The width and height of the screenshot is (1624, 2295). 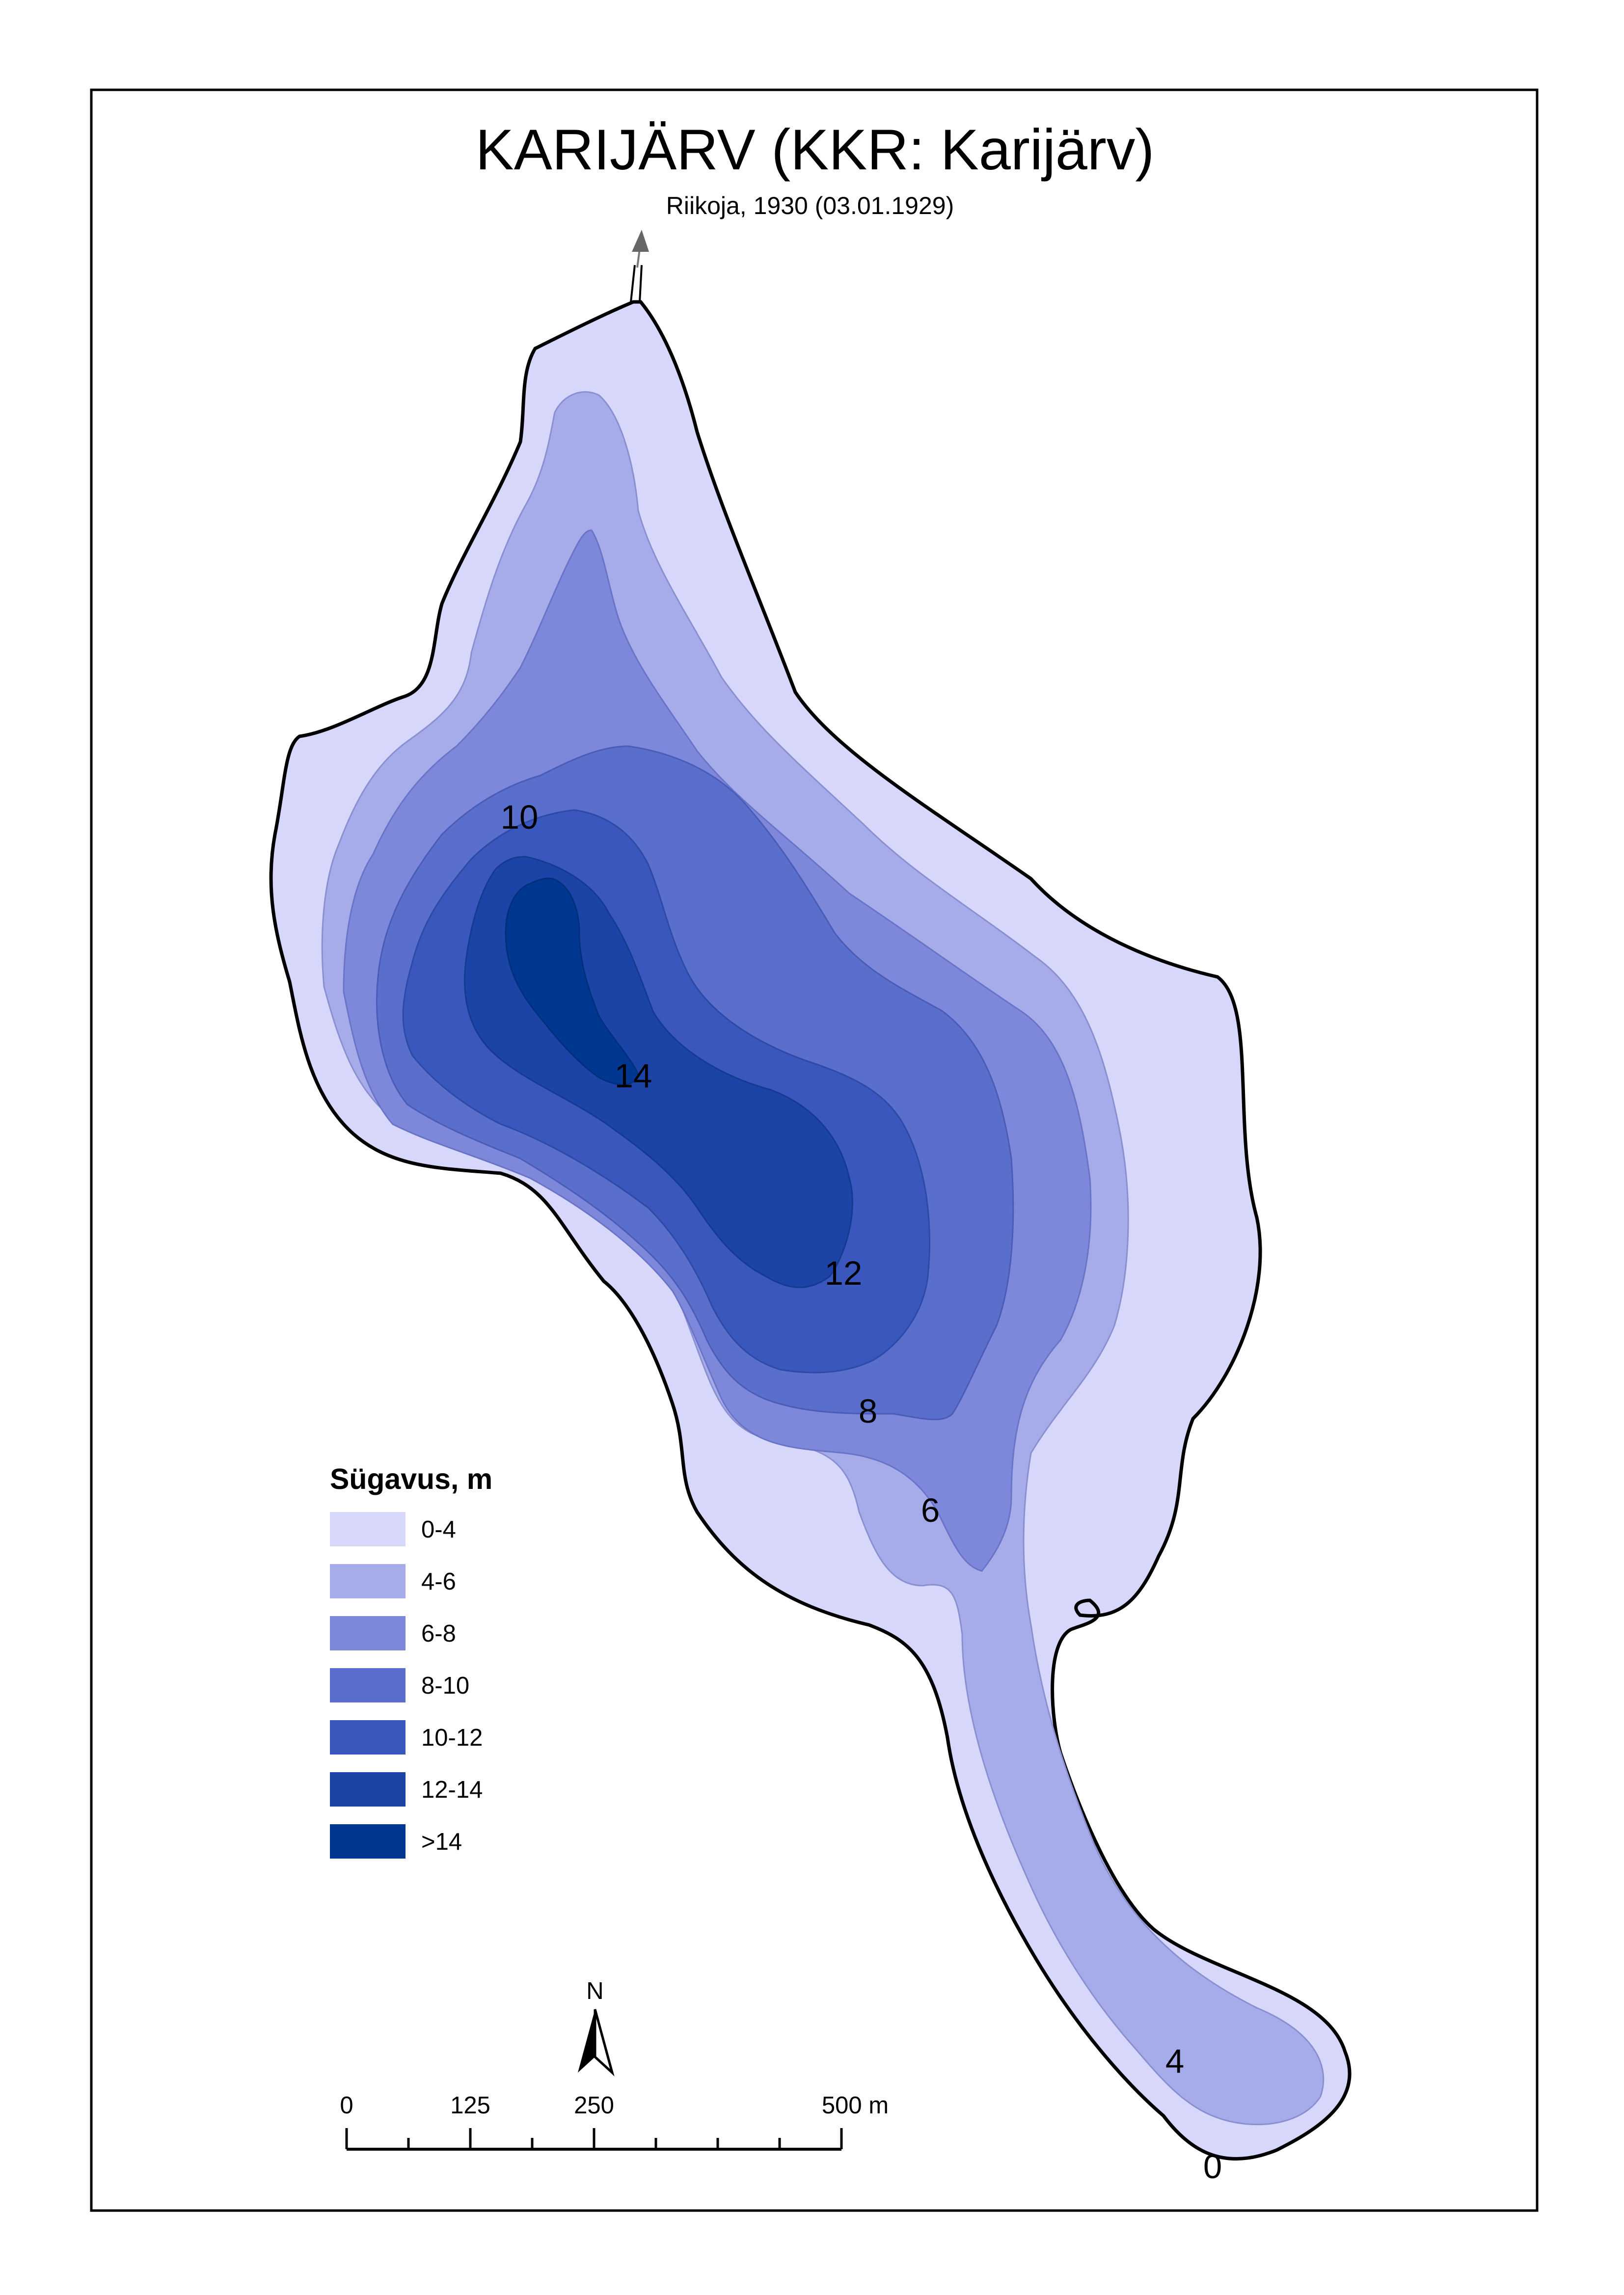 I want to click on contour-label-10: 10, so click(x=520, y=817).